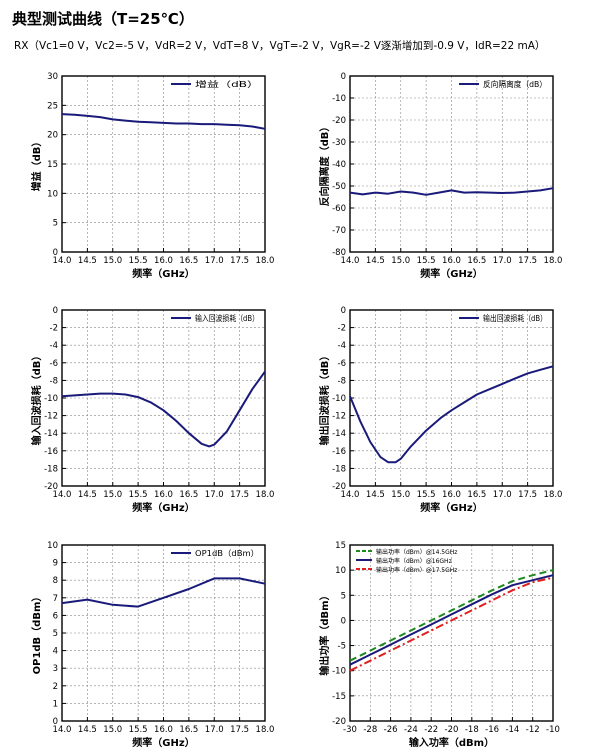 Image resolution: width=592 pixels, height=752 pixels. What do you see at coordinates (515, 84) in the screenshot?
I see `legend-label: 反向隔离度（dB）` at bounding box center [515, 84].